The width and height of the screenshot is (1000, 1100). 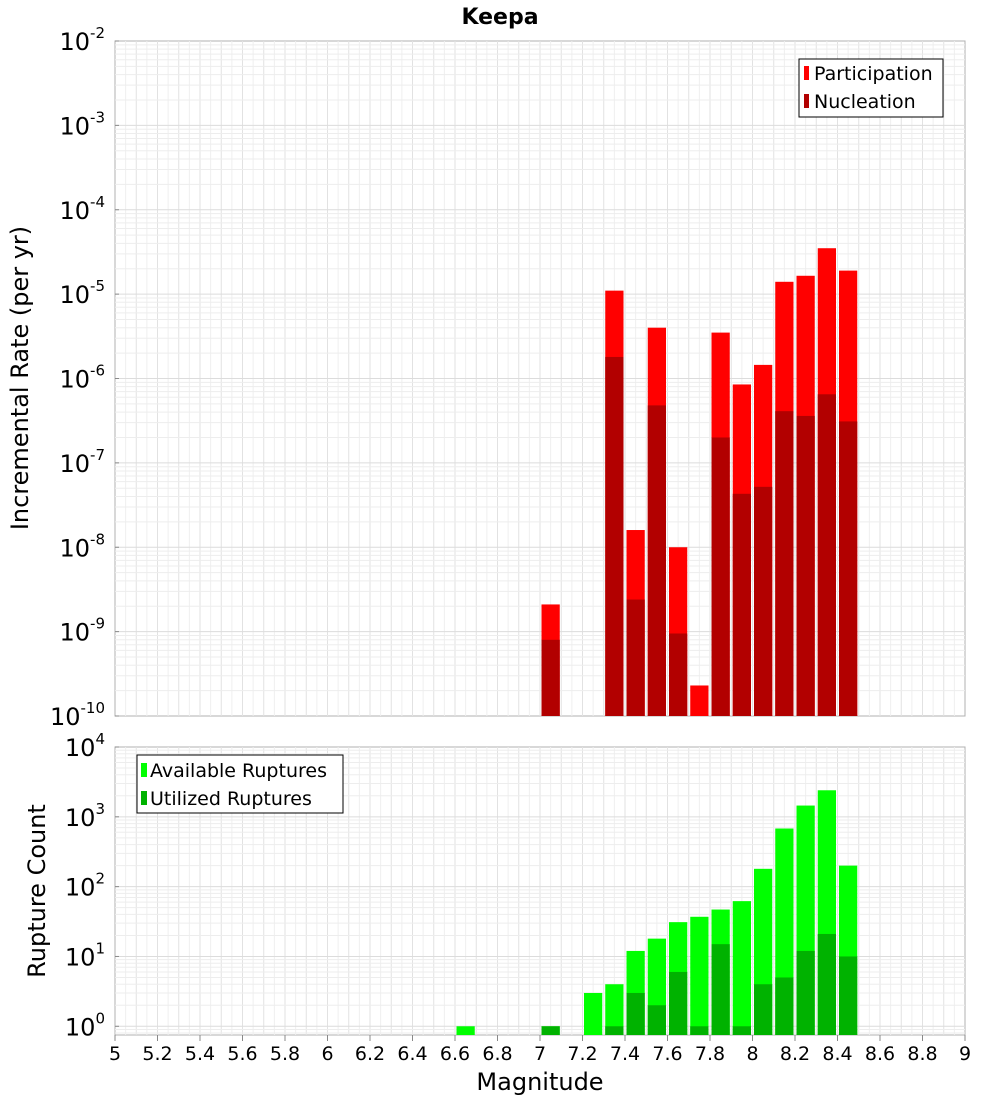 What do you see at coordinates (85, 955) in the screenshot?
I see `y-tick-label: 10¹` at bounding box center [85, 955].